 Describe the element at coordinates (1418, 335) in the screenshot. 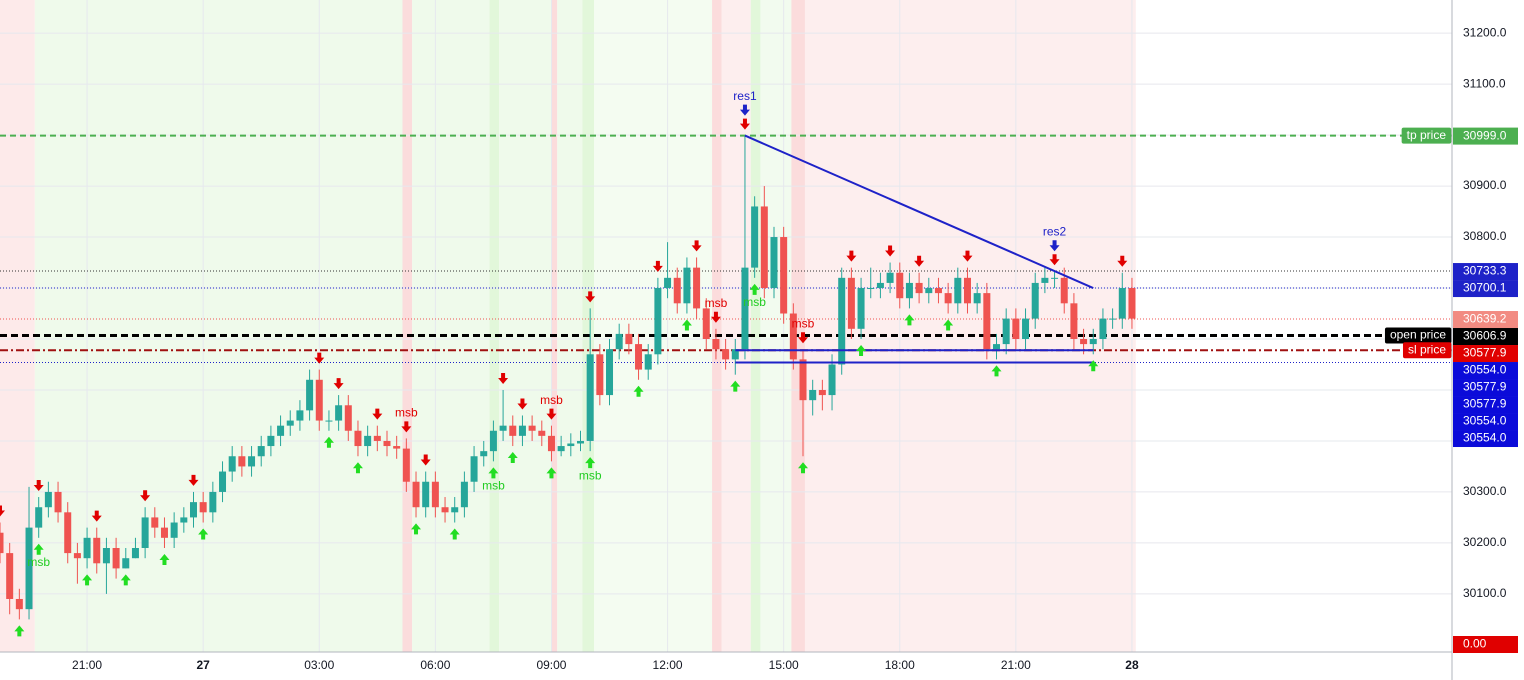

I see `level-tag-box` at that location.